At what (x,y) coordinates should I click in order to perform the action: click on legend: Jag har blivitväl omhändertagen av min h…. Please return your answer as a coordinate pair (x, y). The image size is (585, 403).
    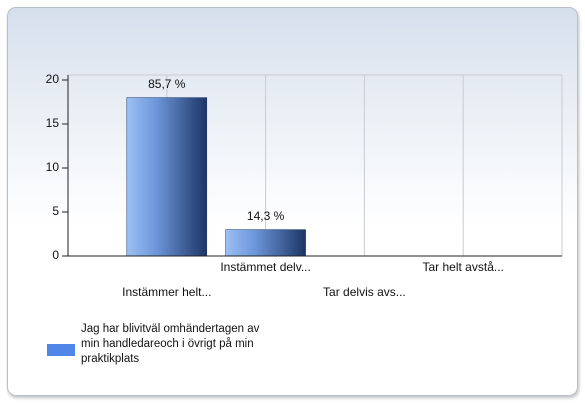
    Looking at the image, I should click on (162, 344).